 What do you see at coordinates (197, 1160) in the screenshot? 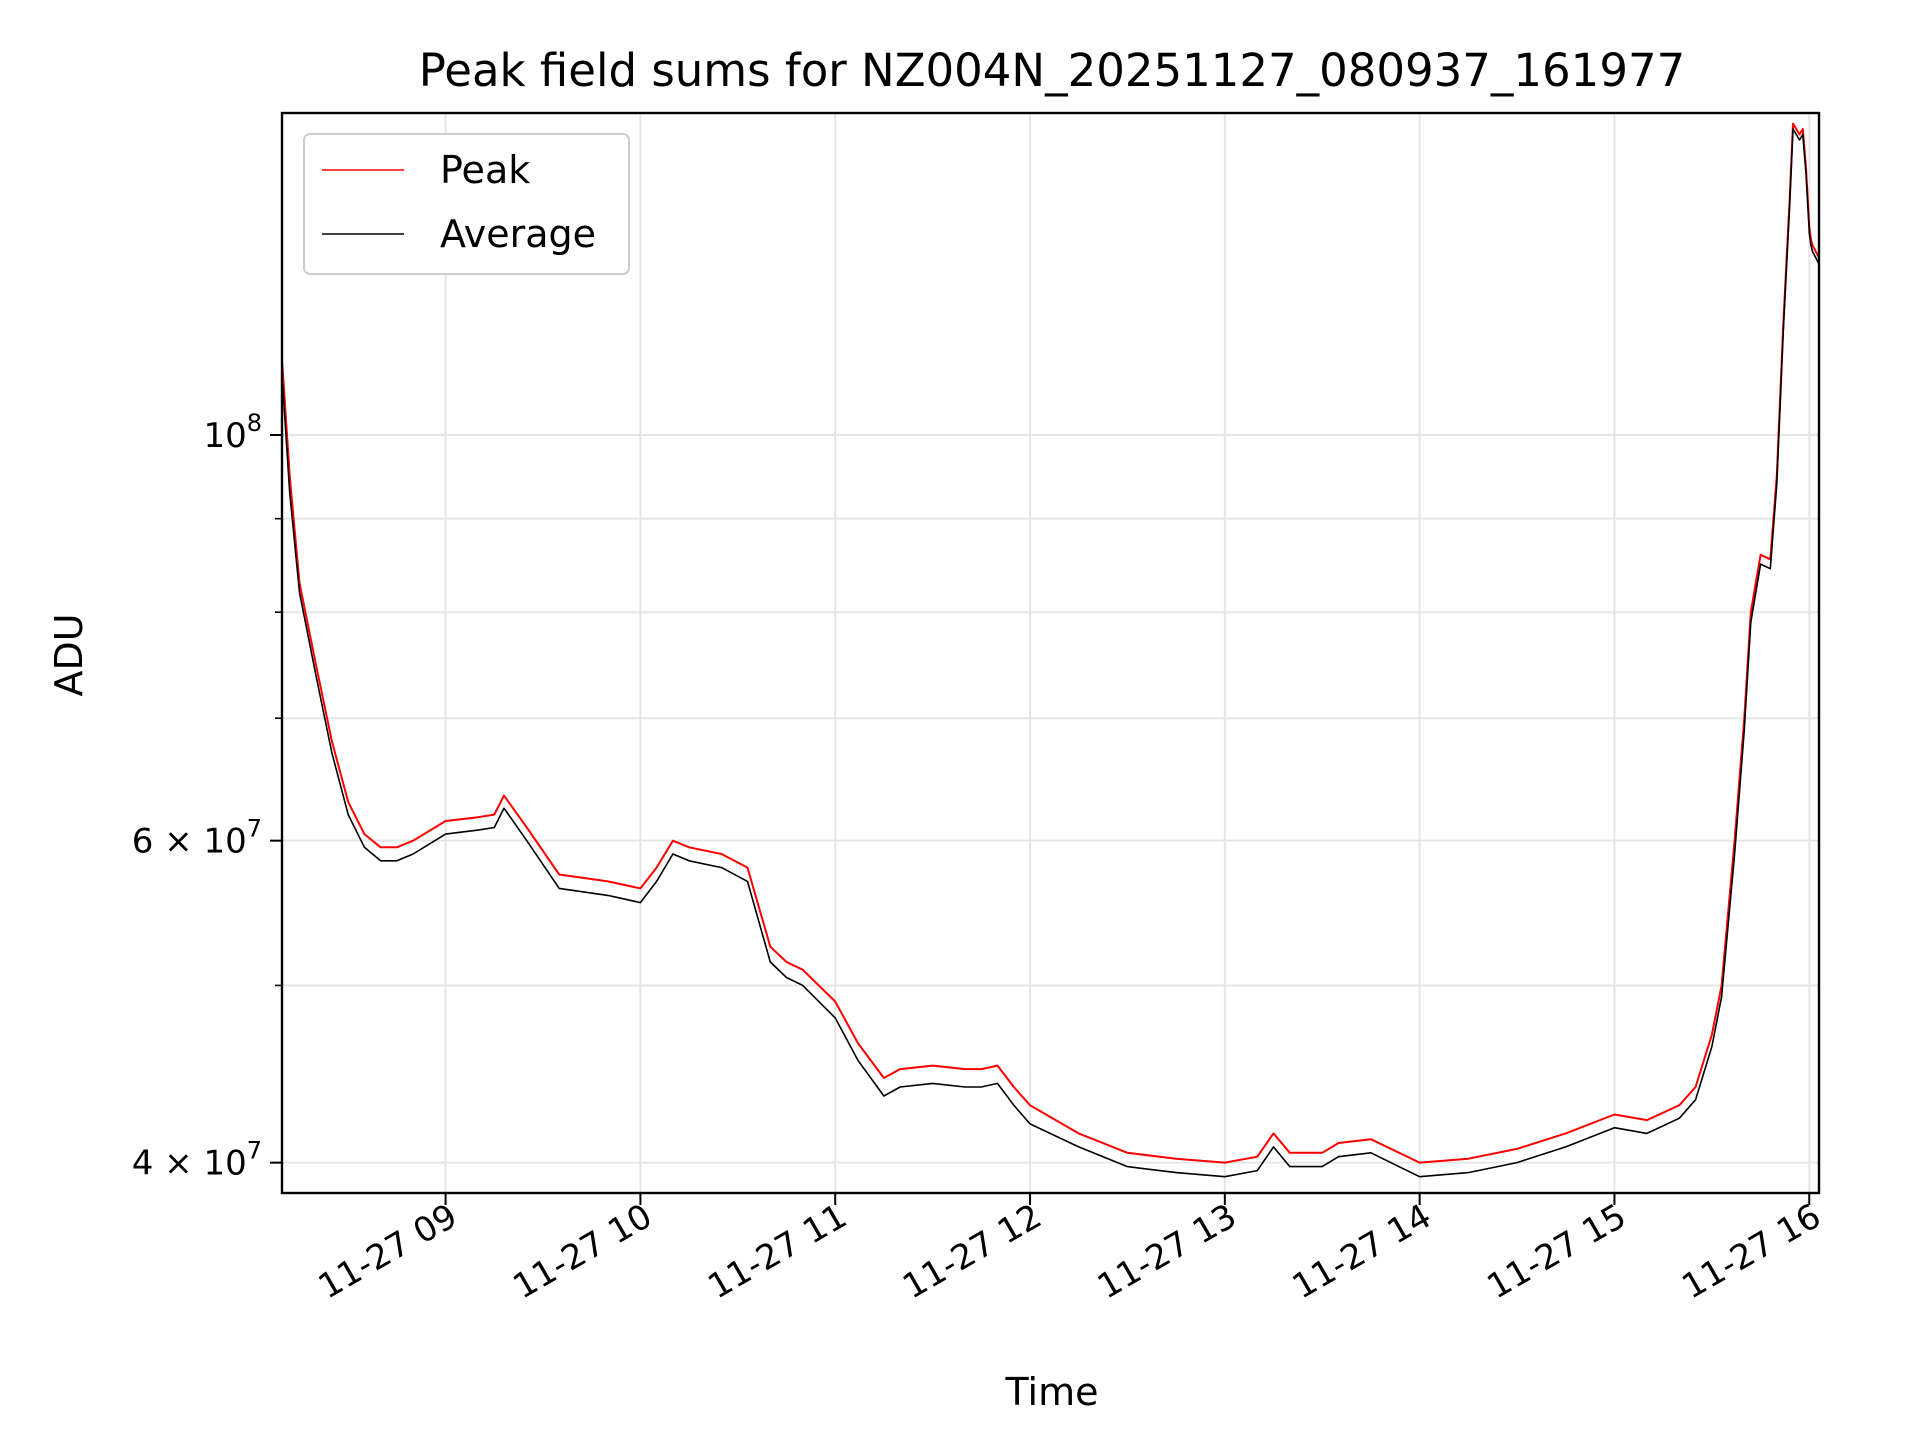
I see `y-tick-label: 4 × 107` at bounding box center [197, 1160].